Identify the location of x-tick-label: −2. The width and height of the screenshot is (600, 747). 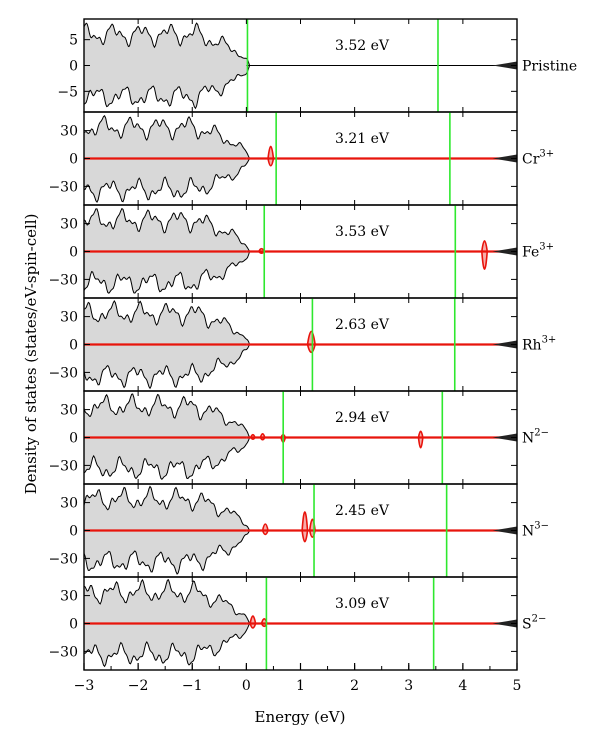
(138, 686).